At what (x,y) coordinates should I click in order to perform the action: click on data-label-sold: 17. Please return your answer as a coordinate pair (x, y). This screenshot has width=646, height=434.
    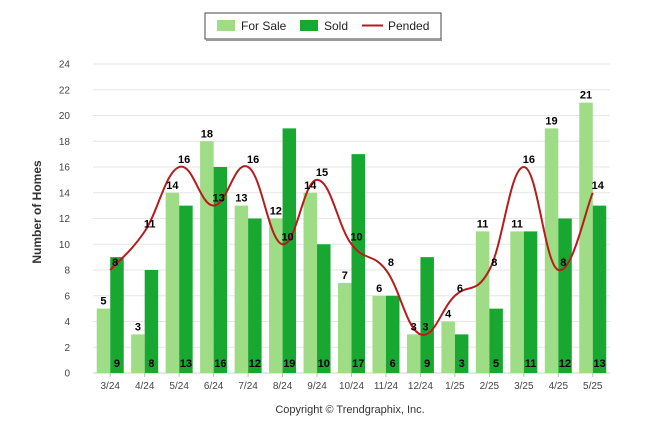
    Looking at the image, I should click on (358, 364).